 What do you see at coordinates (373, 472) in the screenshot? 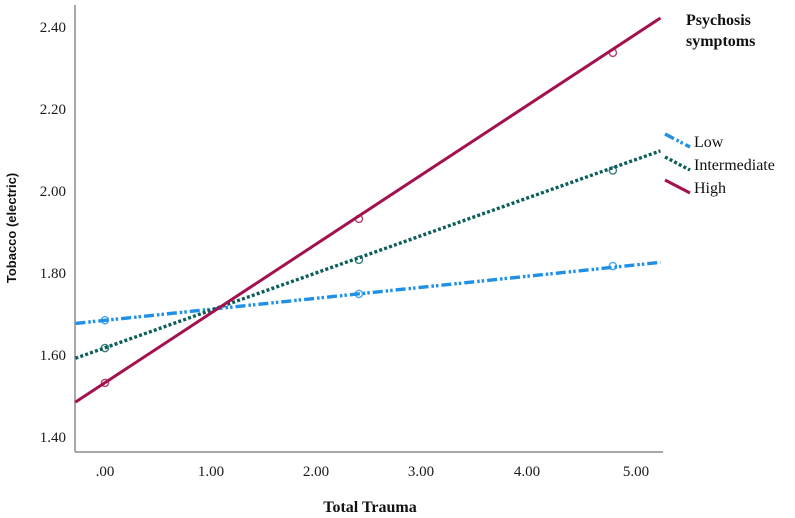
I see `x-axis-ticks: .00 1.00 2.00 3.00 4.00 5.00` at bounding box center [373, 472].